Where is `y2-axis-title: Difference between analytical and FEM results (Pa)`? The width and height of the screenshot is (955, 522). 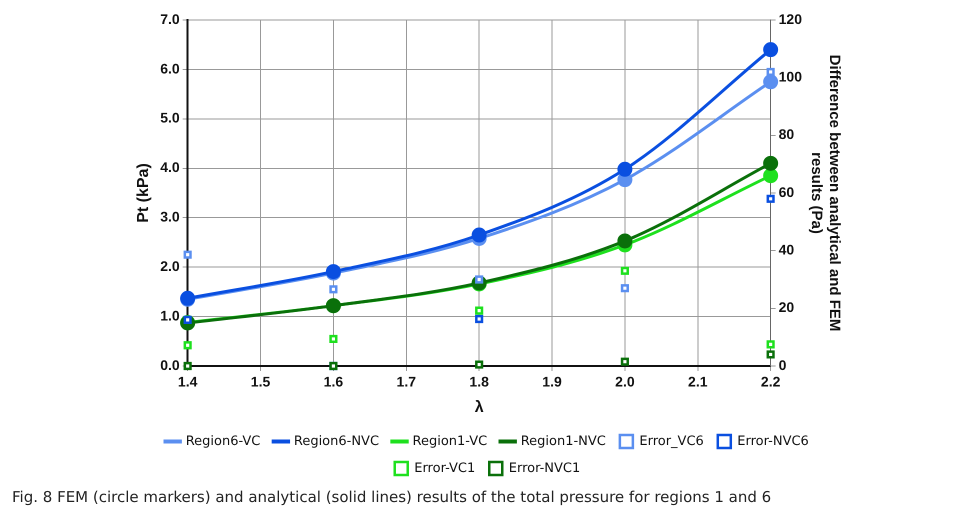
y2-axis-title: Difference between analytical and FEM results (Pa) is located at coordinates (825, 193).